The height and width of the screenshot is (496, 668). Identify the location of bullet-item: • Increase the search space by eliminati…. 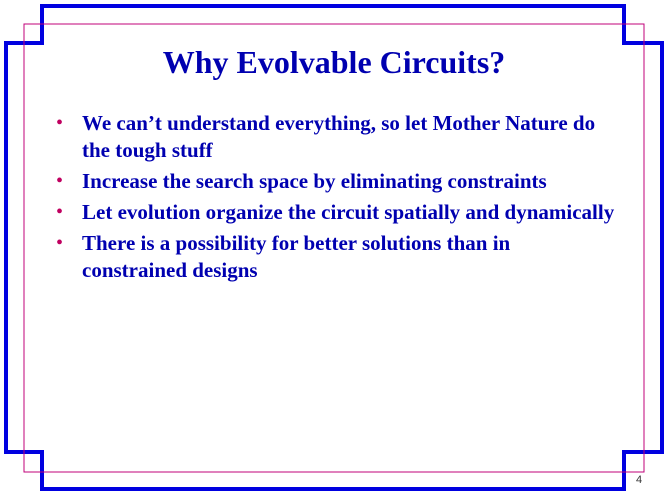
(336, 181).